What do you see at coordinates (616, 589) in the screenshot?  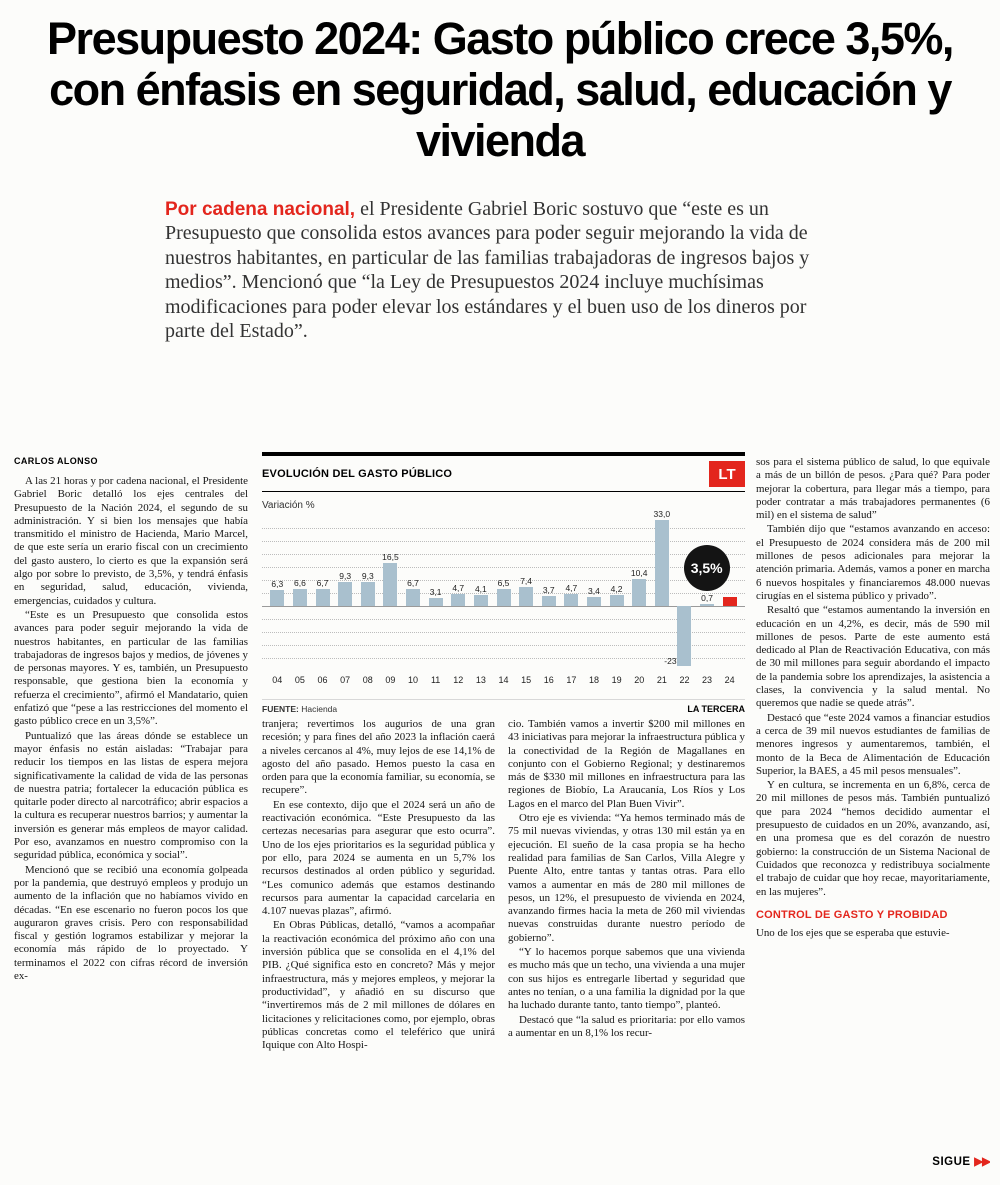 I see `bar-value-label: 4,2` at bounding box center [616, 589].